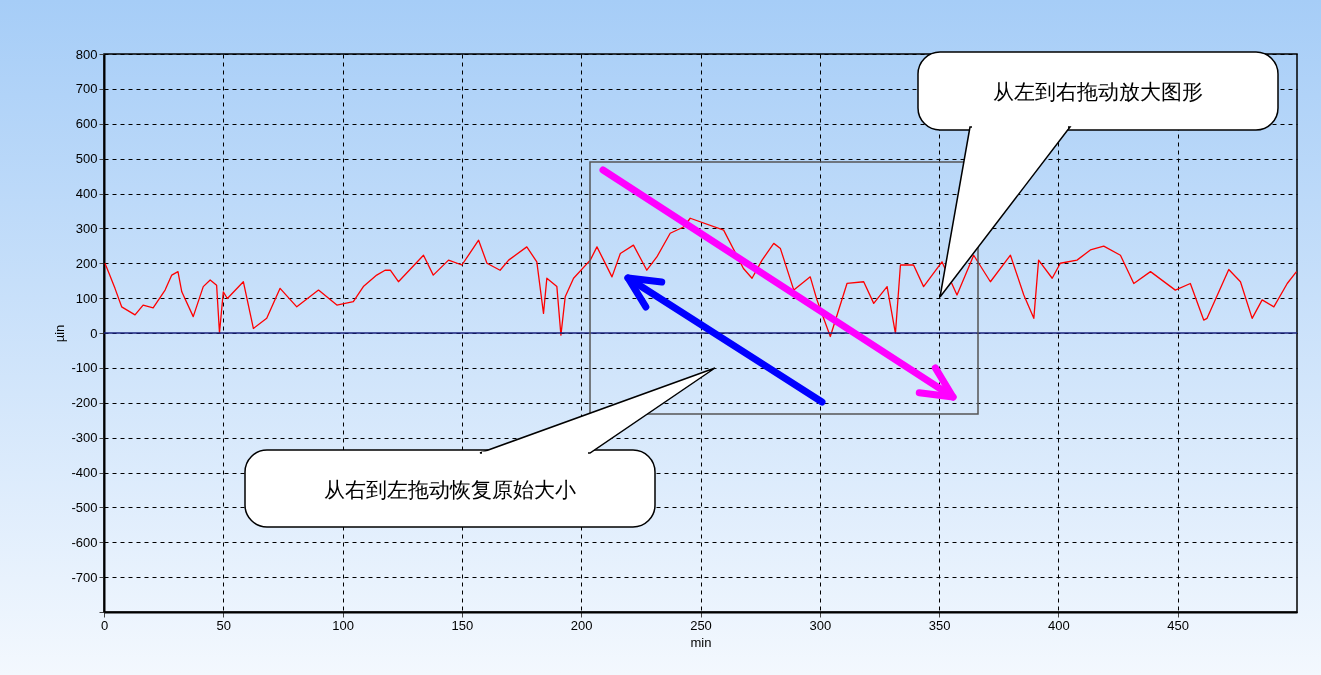 This screenshot has width=1321, height=675. What do you see at coordinates (86, 298) in the screenshot?
I see `y-tick-label: 100` at bounding box center [86, 298].